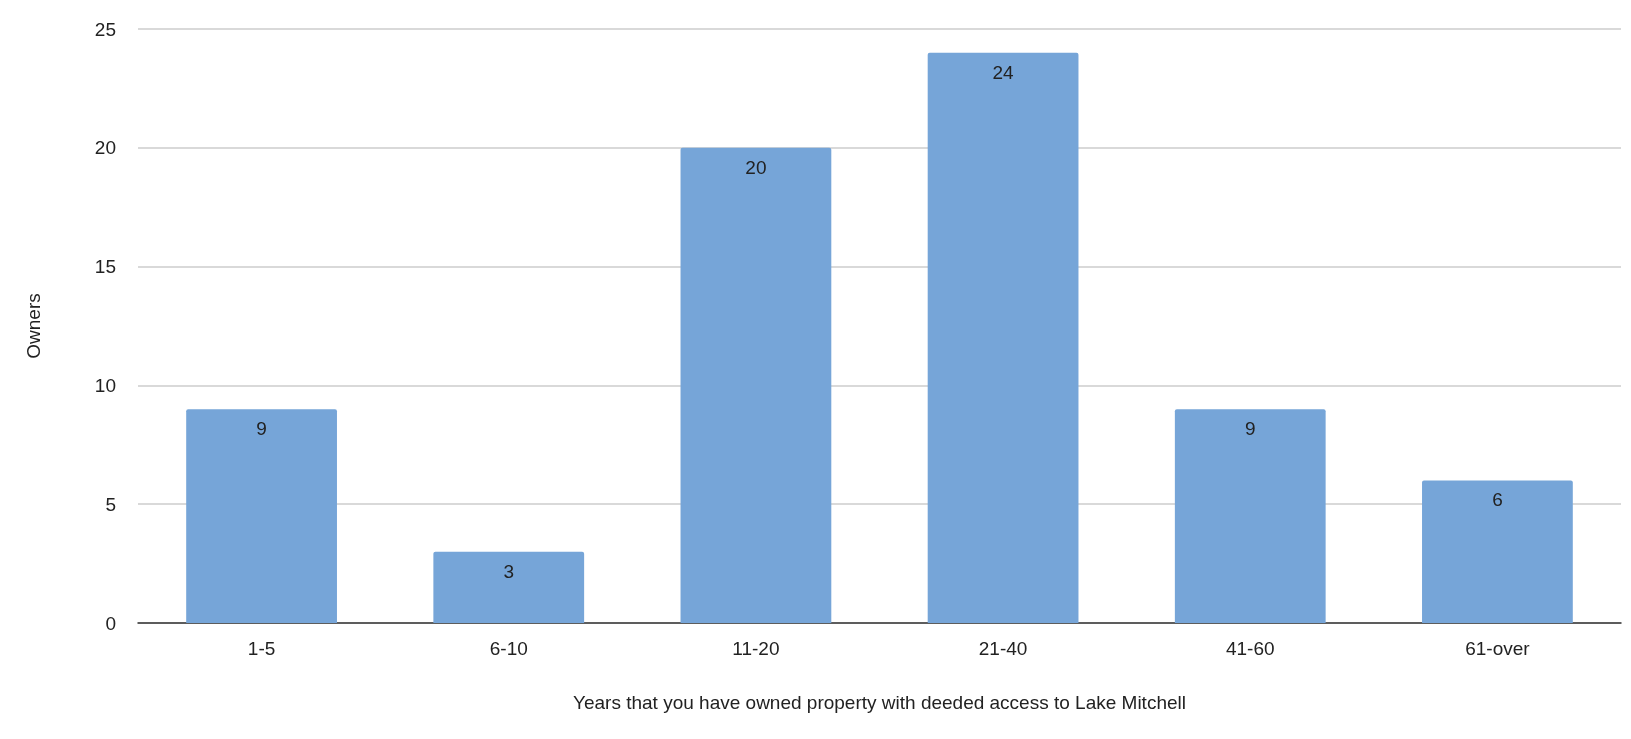 This screenshot has width=1631, height=739. I want to click on x-axis-title: Years that you have owned property with deeded access to Lake Mitchell, so click(879, 702).